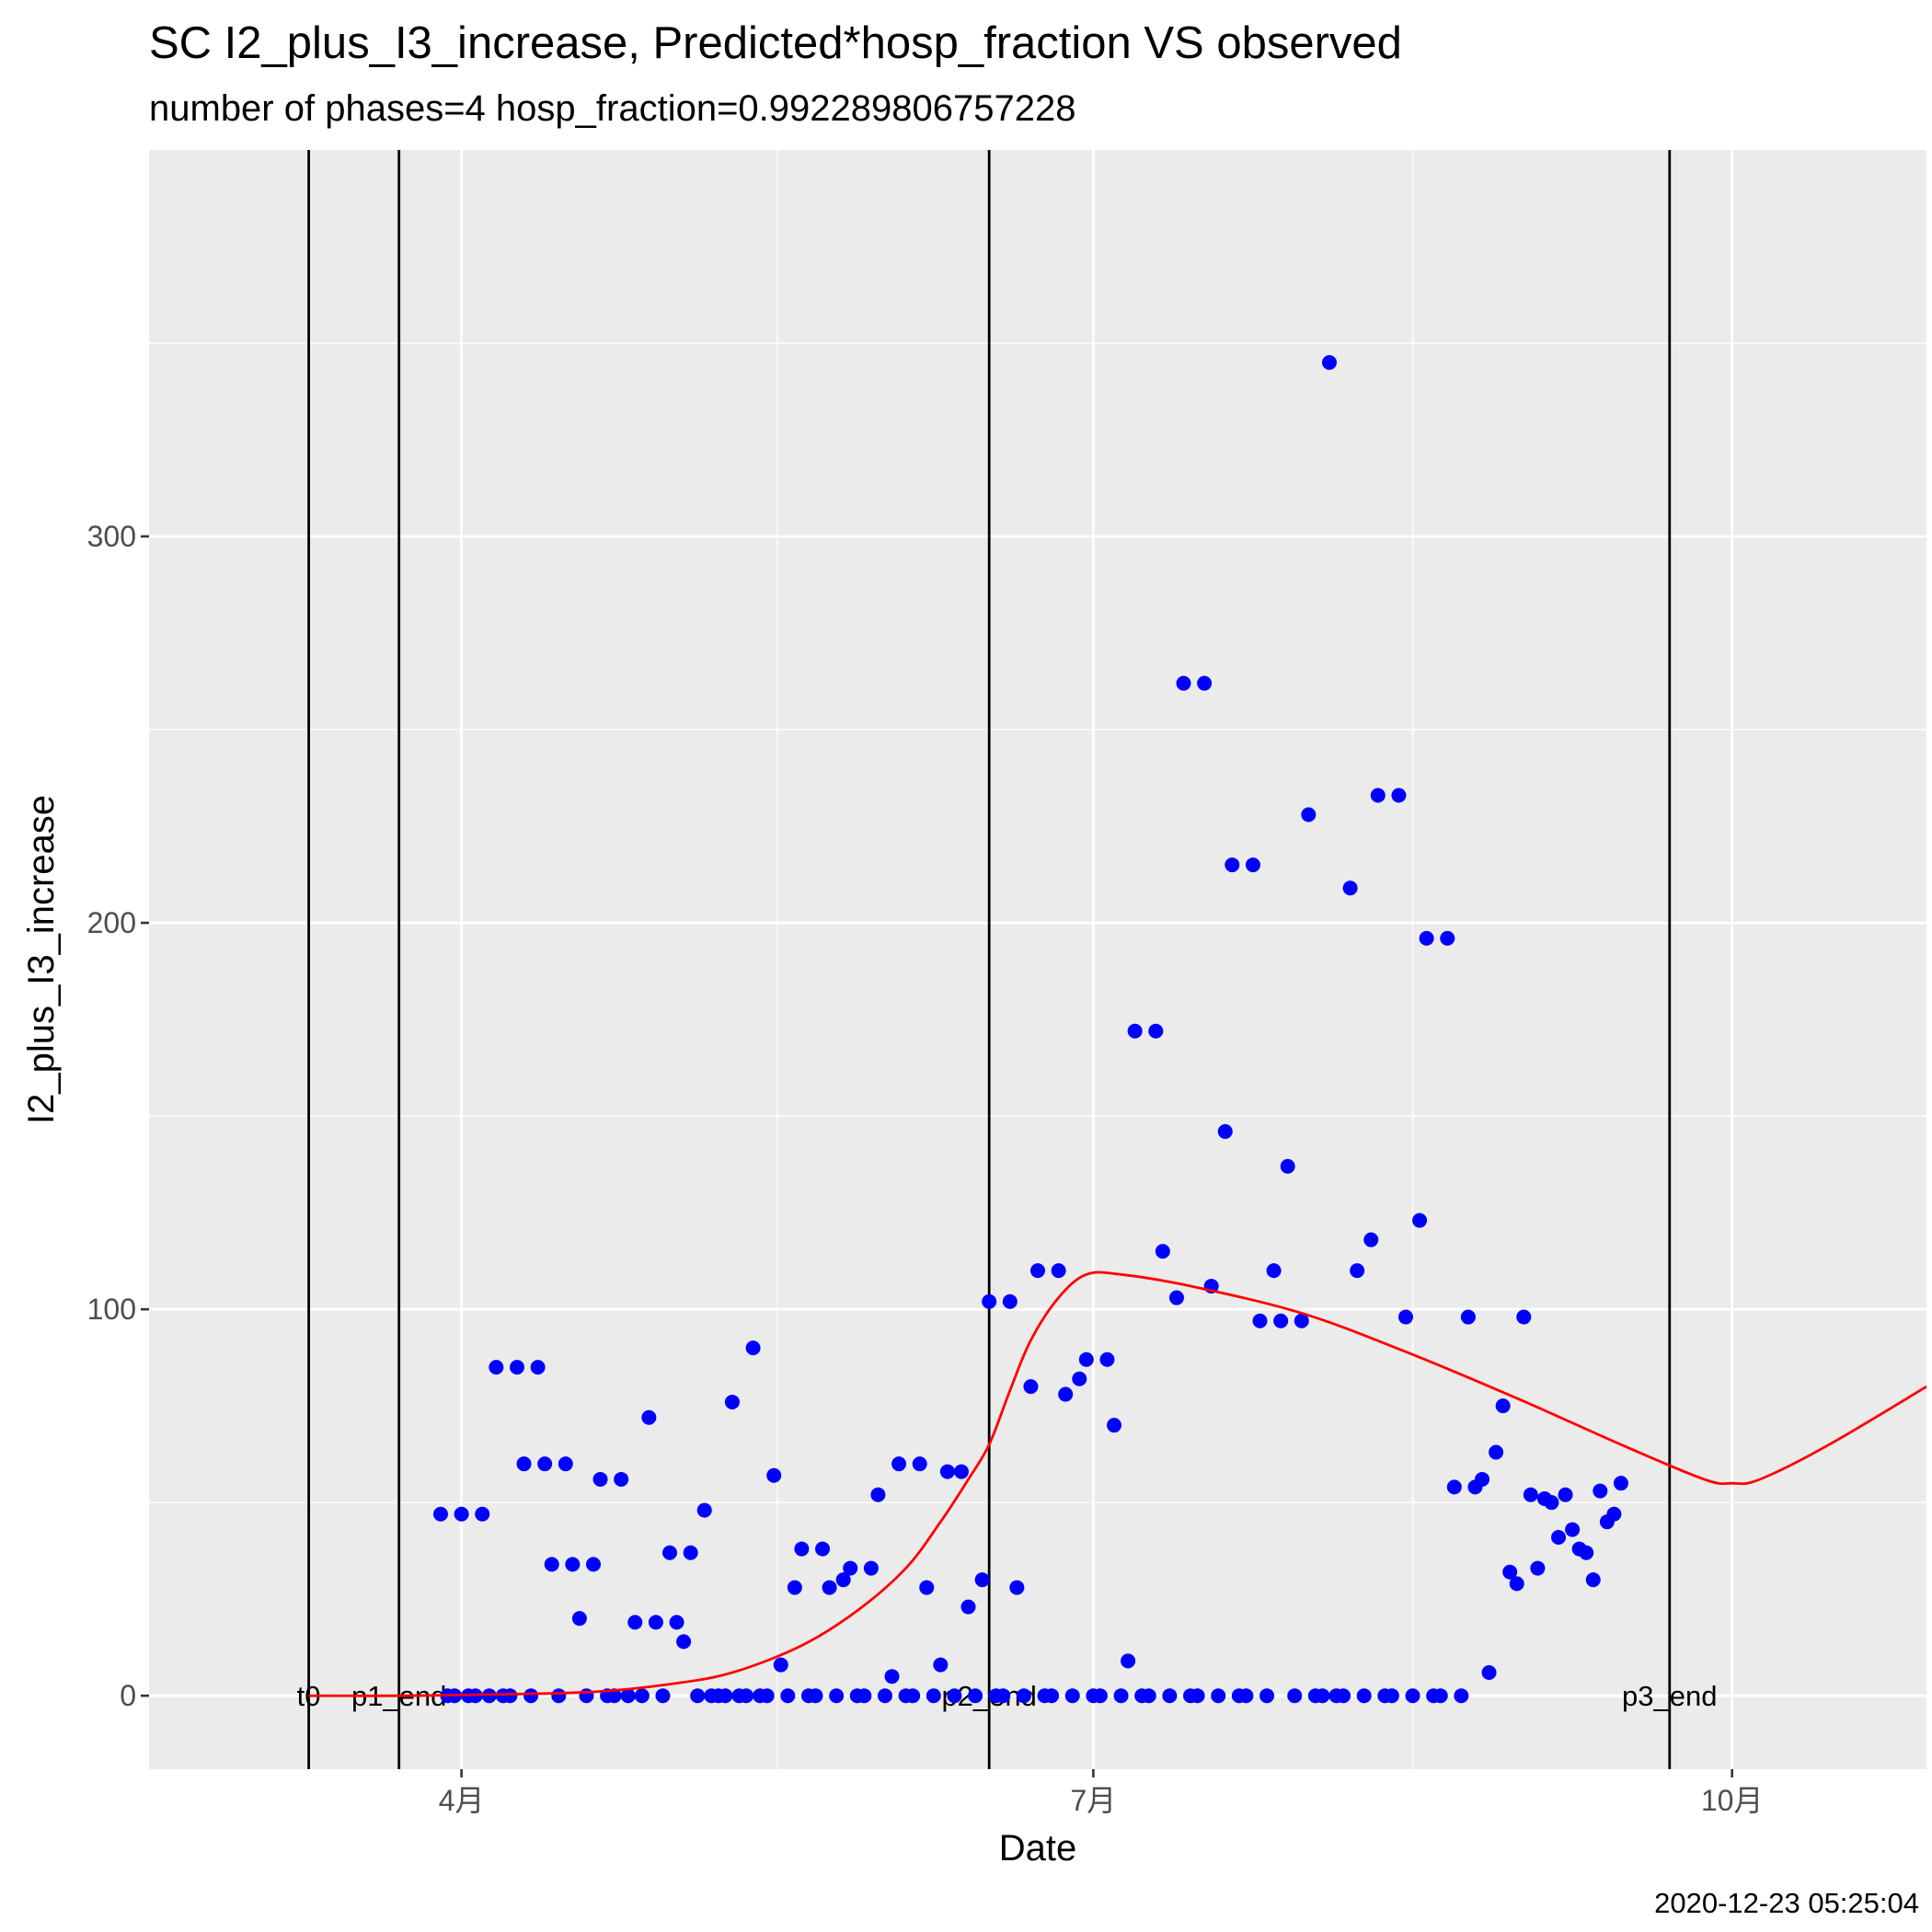  I want to click on y-axis: 0 100 200 300, so click(118, 1116).